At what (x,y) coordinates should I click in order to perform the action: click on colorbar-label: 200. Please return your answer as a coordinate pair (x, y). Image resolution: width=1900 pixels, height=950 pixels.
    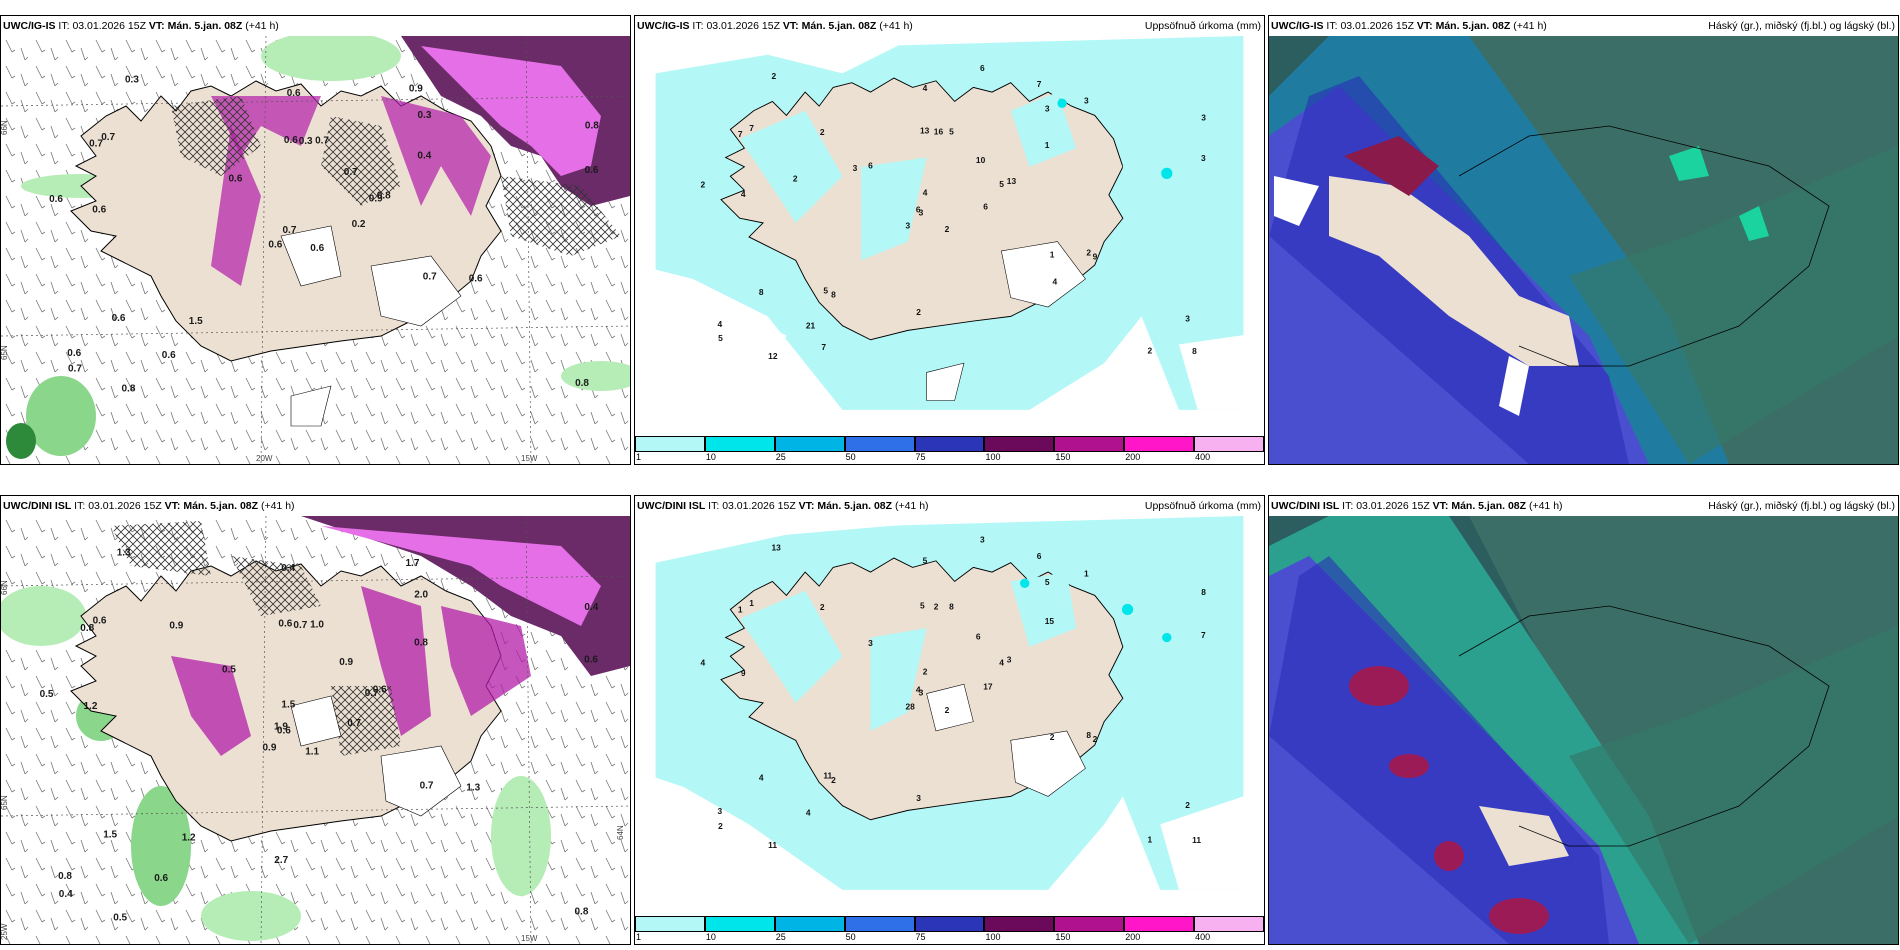
    Looking at the image, I should click on (1133, 937).